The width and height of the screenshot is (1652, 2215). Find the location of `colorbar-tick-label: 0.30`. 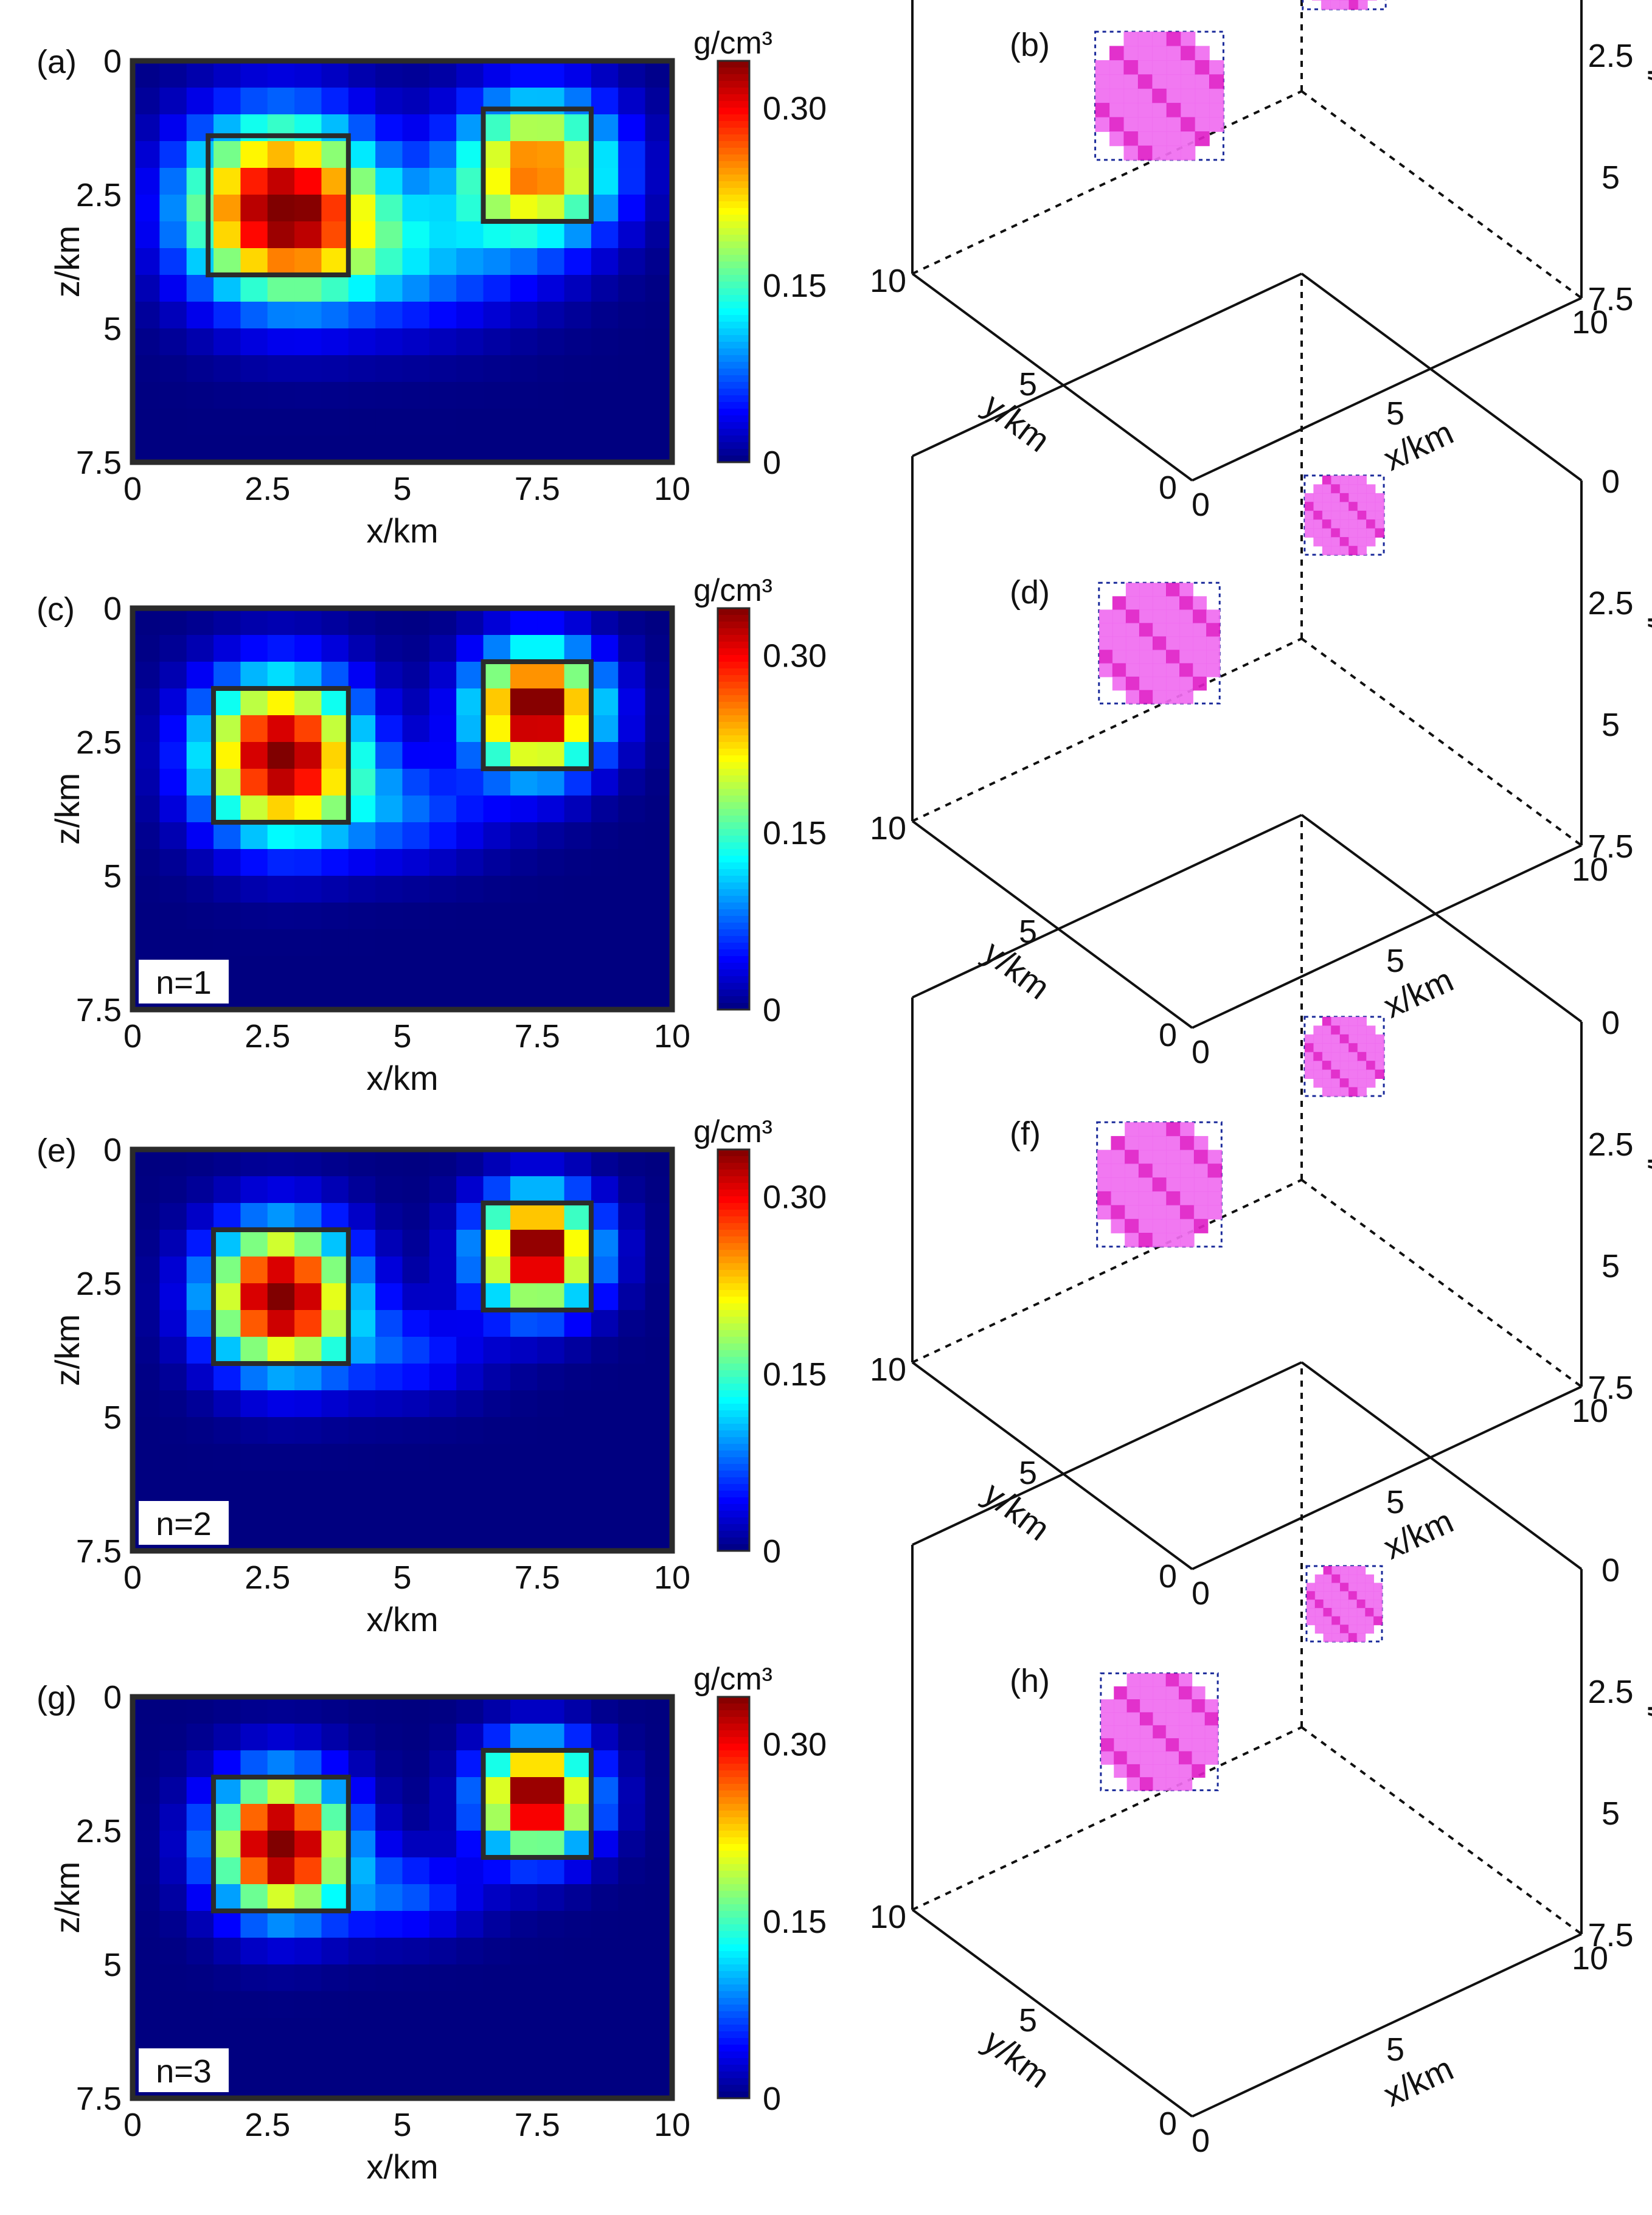

colorbar-tick-label: 0.30 is located at coordinates (795, 109).